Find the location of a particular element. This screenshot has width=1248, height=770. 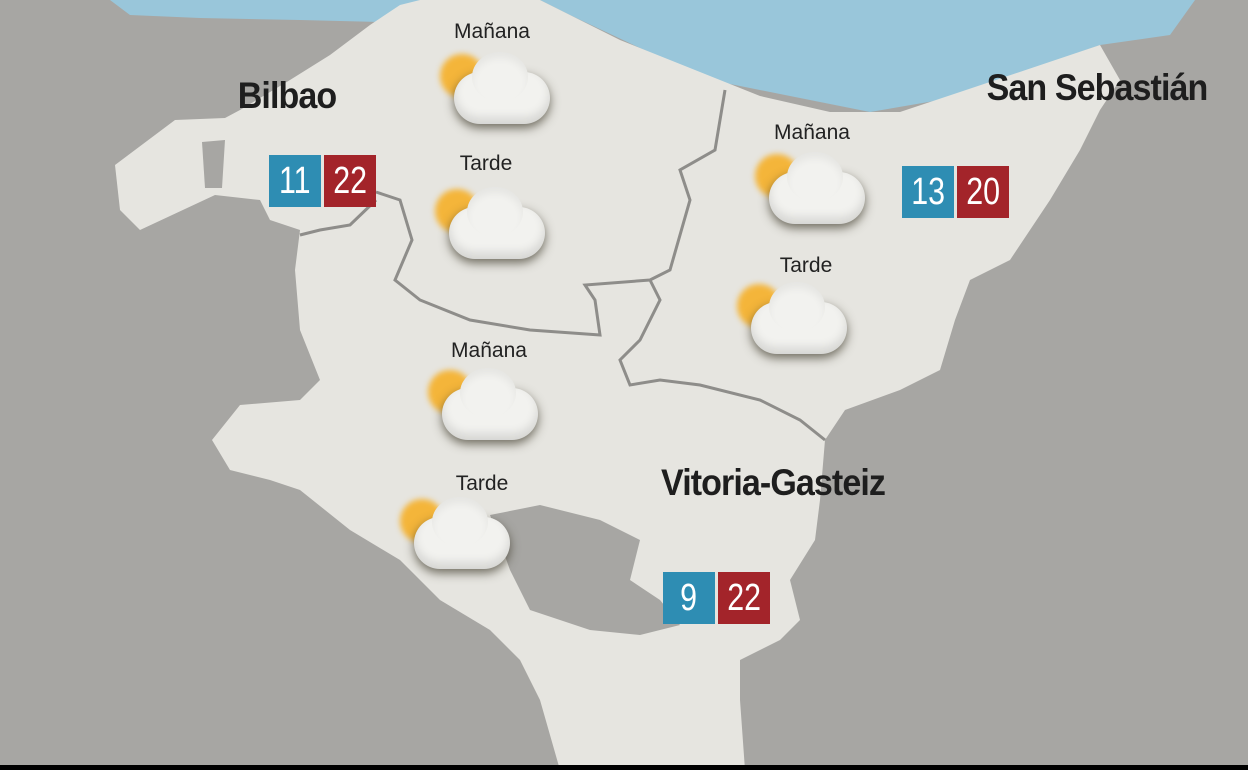

max-temp: 20 is located at coordinates (983, 192).